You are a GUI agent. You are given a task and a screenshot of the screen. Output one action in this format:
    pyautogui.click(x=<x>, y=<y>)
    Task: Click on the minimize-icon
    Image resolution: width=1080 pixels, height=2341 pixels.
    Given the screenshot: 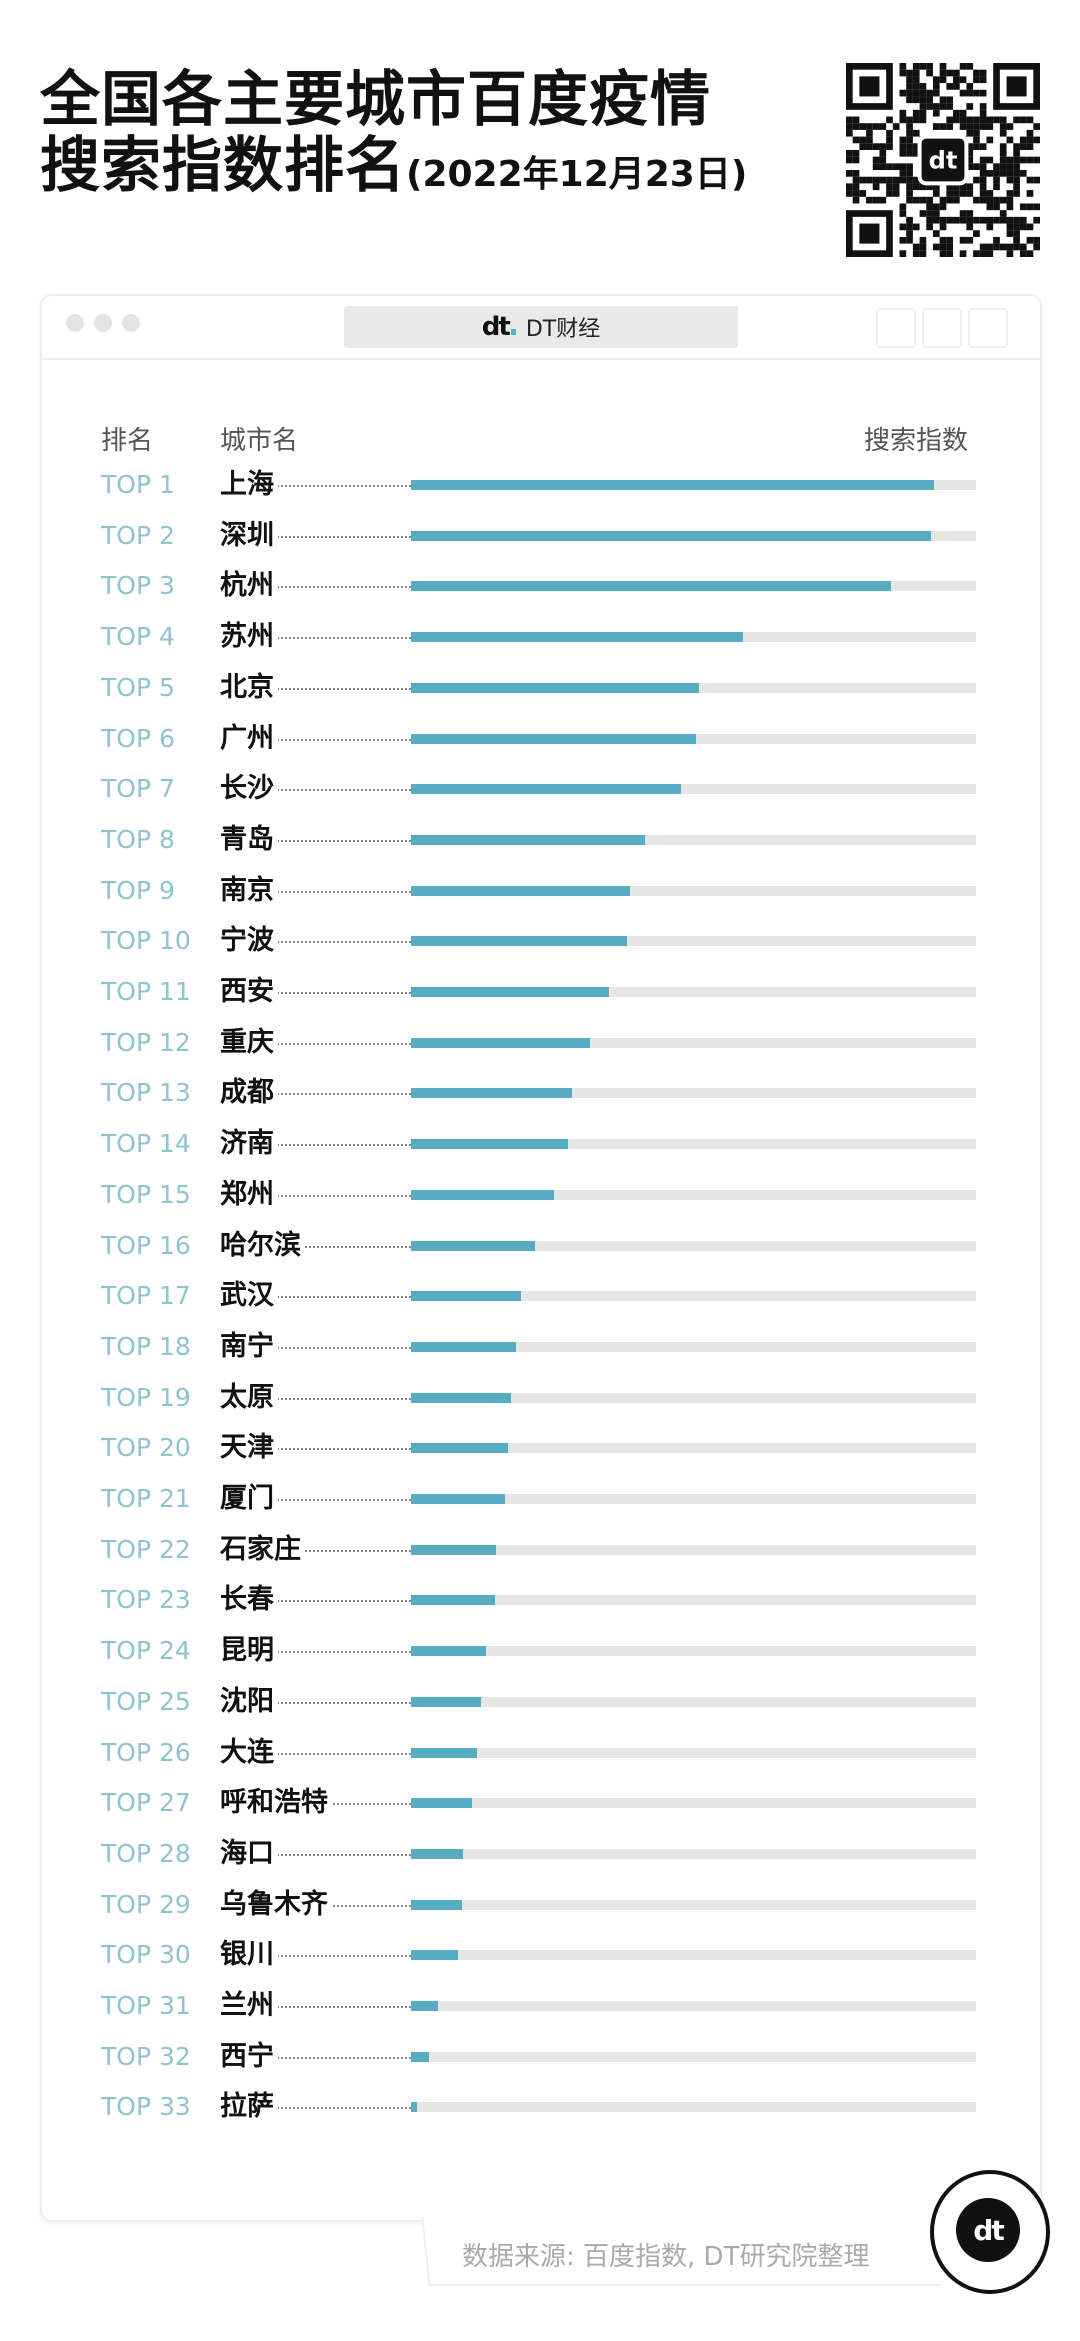 What is the action you would take?
    pyautogui.click(x=103, y=323)
    